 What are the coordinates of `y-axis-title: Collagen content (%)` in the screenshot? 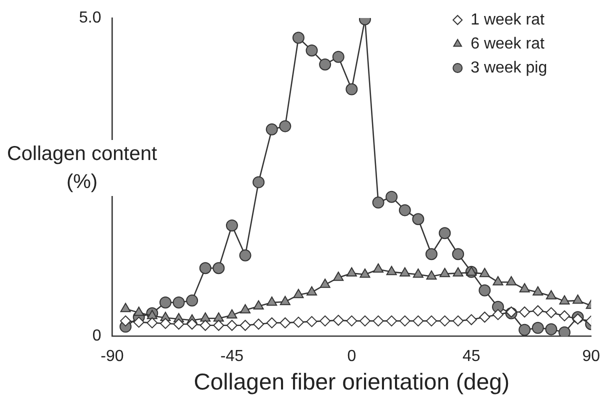 It's located at (82, 168).